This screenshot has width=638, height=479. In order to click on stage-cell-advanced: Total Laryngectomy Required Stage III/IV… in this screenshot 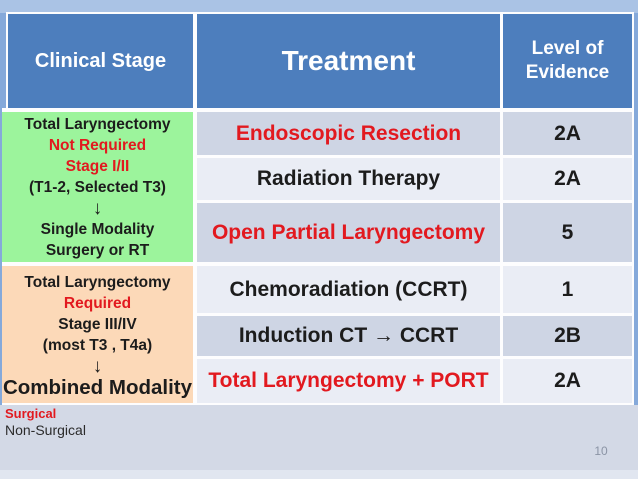, I will do `click(97, 334)`.